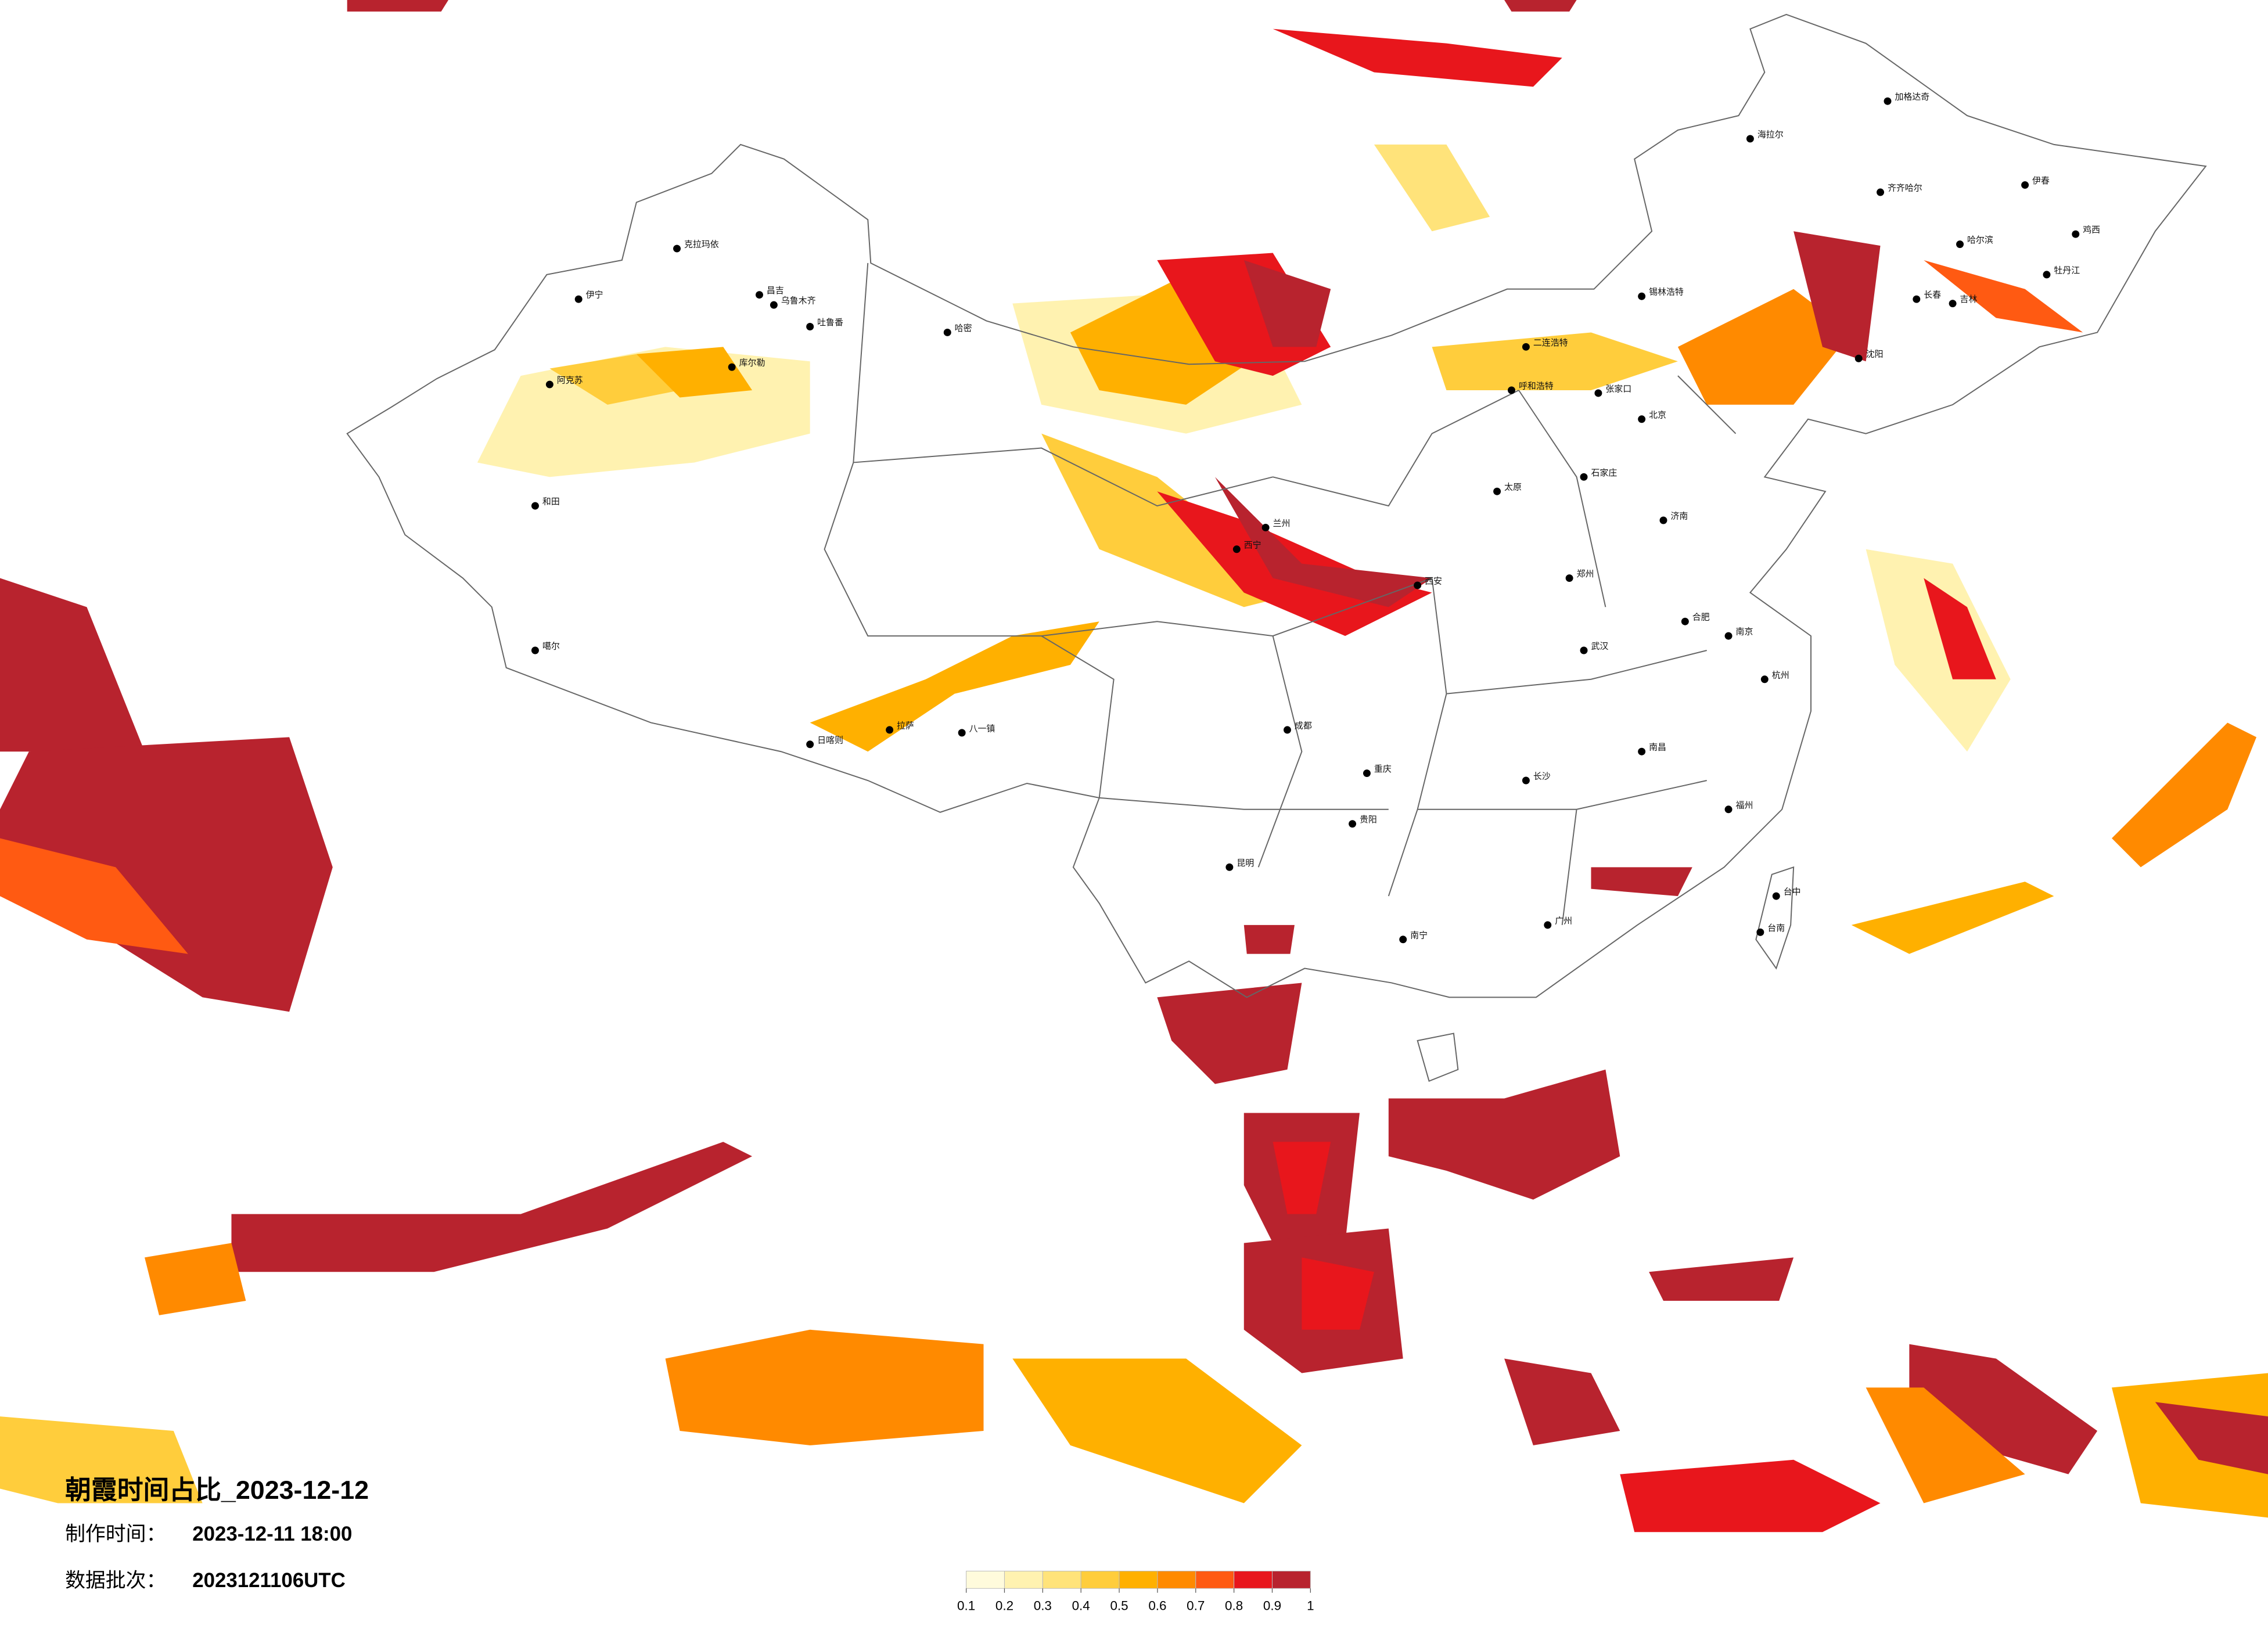 The width and height of the screenshot is (2268, 1626). What do you see at coordinates (1776, 928) in the screenshot?
I see `city-label: 台南` at bounding box center [1776, 928].